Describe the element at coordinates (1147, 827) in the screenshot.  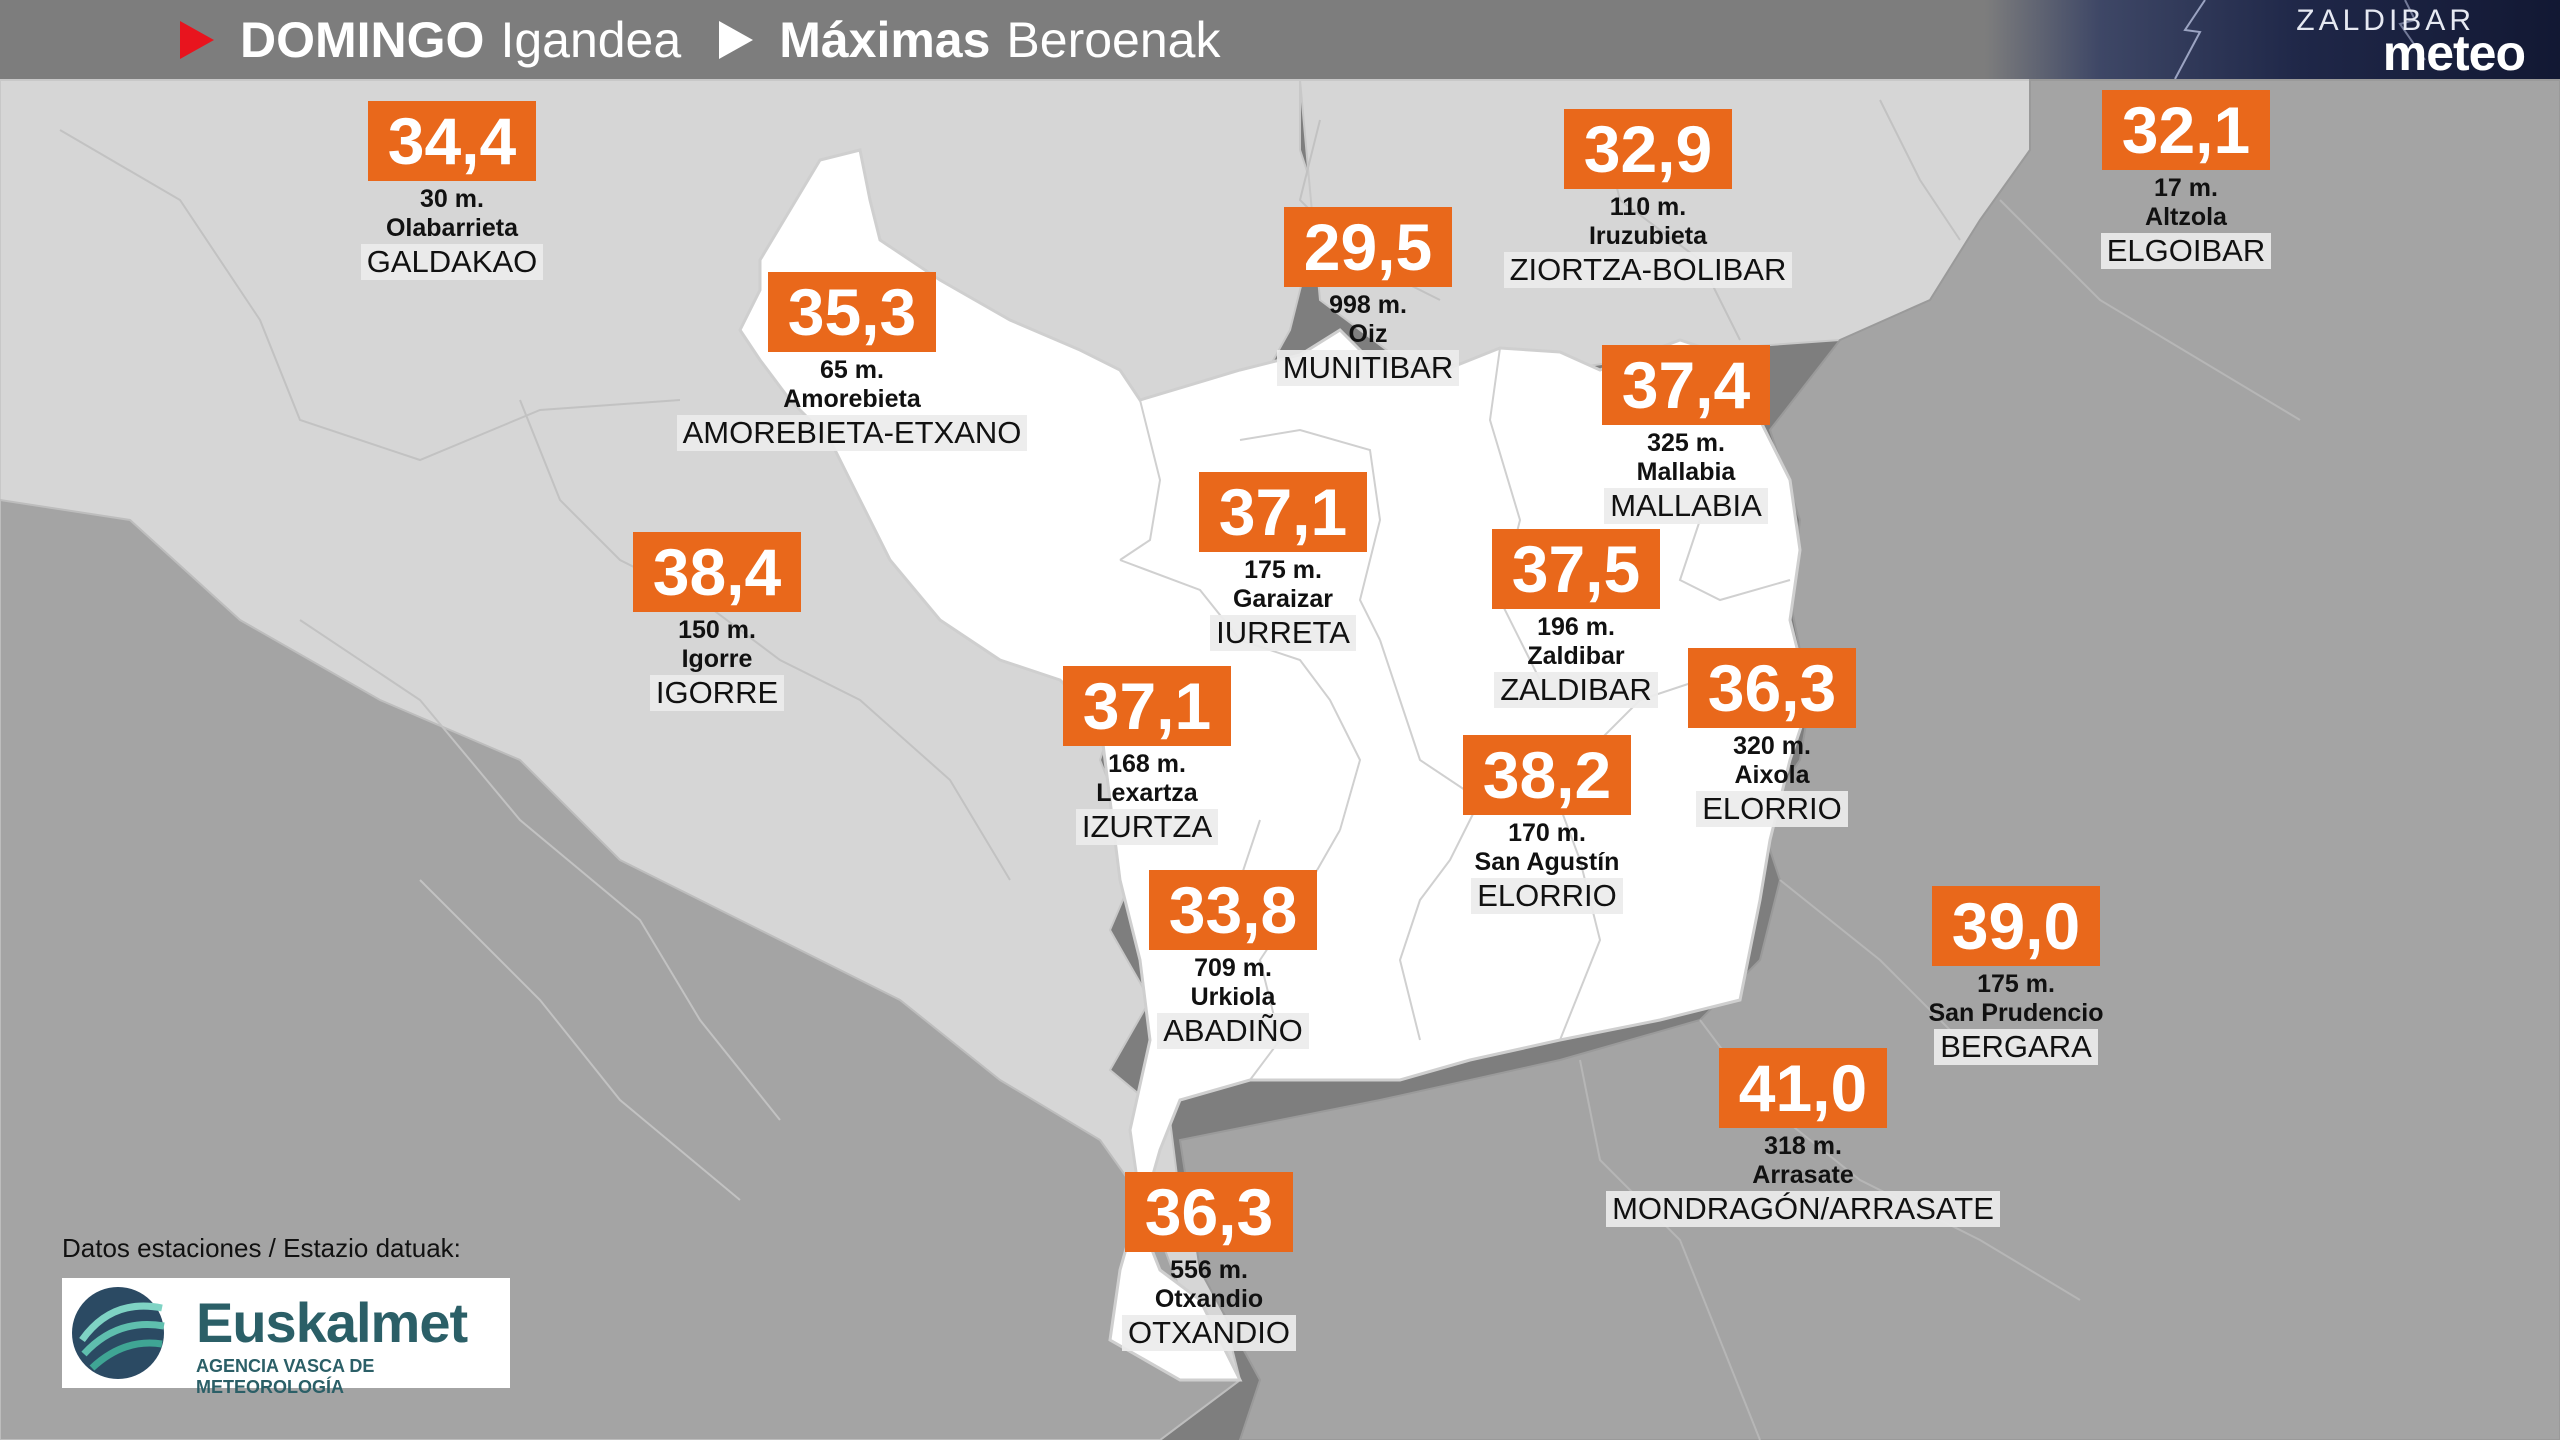
I see `municipality-label: IZURTZA` at that location.